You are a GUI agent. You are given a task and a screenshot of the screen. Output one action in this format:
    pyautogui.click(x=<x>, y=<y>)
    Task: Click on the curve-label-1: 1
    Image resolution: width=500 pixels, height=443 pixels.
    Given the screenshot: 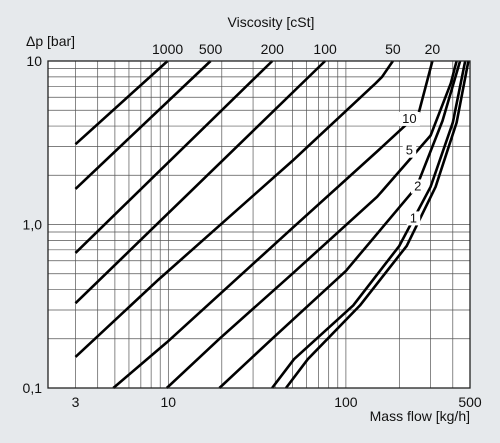 What is the action you would take?
    pyautogui.click(x=413, y=217)
    